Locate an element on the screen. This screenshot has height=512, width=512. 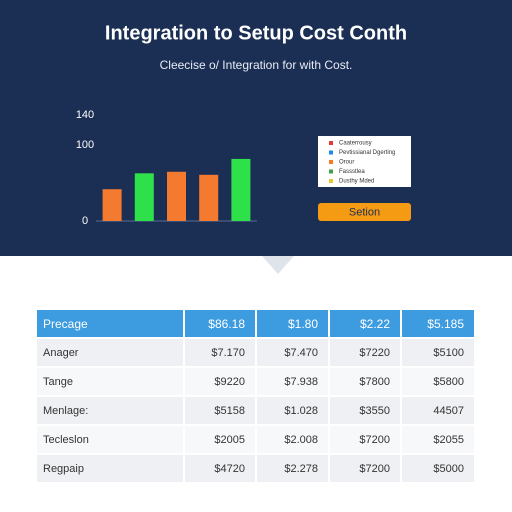
table-cell: $5100 is located at coordinates (438, 352).